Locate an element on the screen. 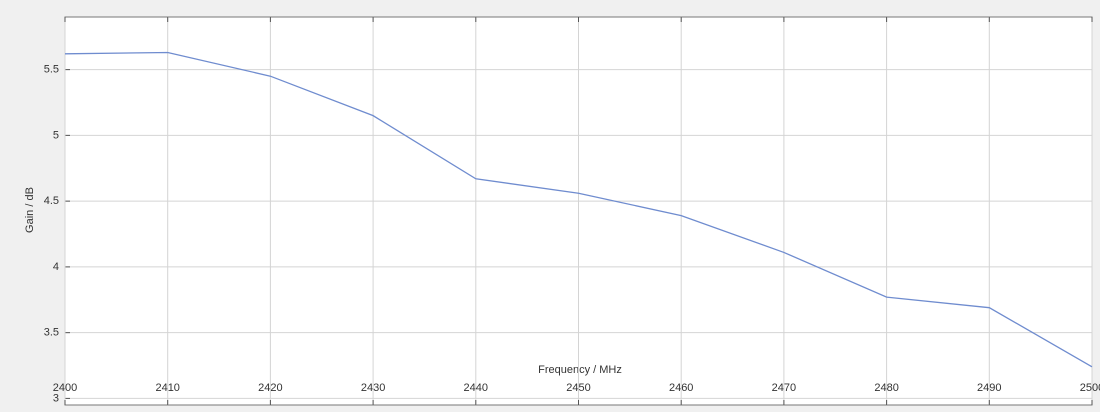 Image resolution: width=1100 pixels, height=412 pixels. x-tick-label: 2400 is located at coordinates (65, 388).